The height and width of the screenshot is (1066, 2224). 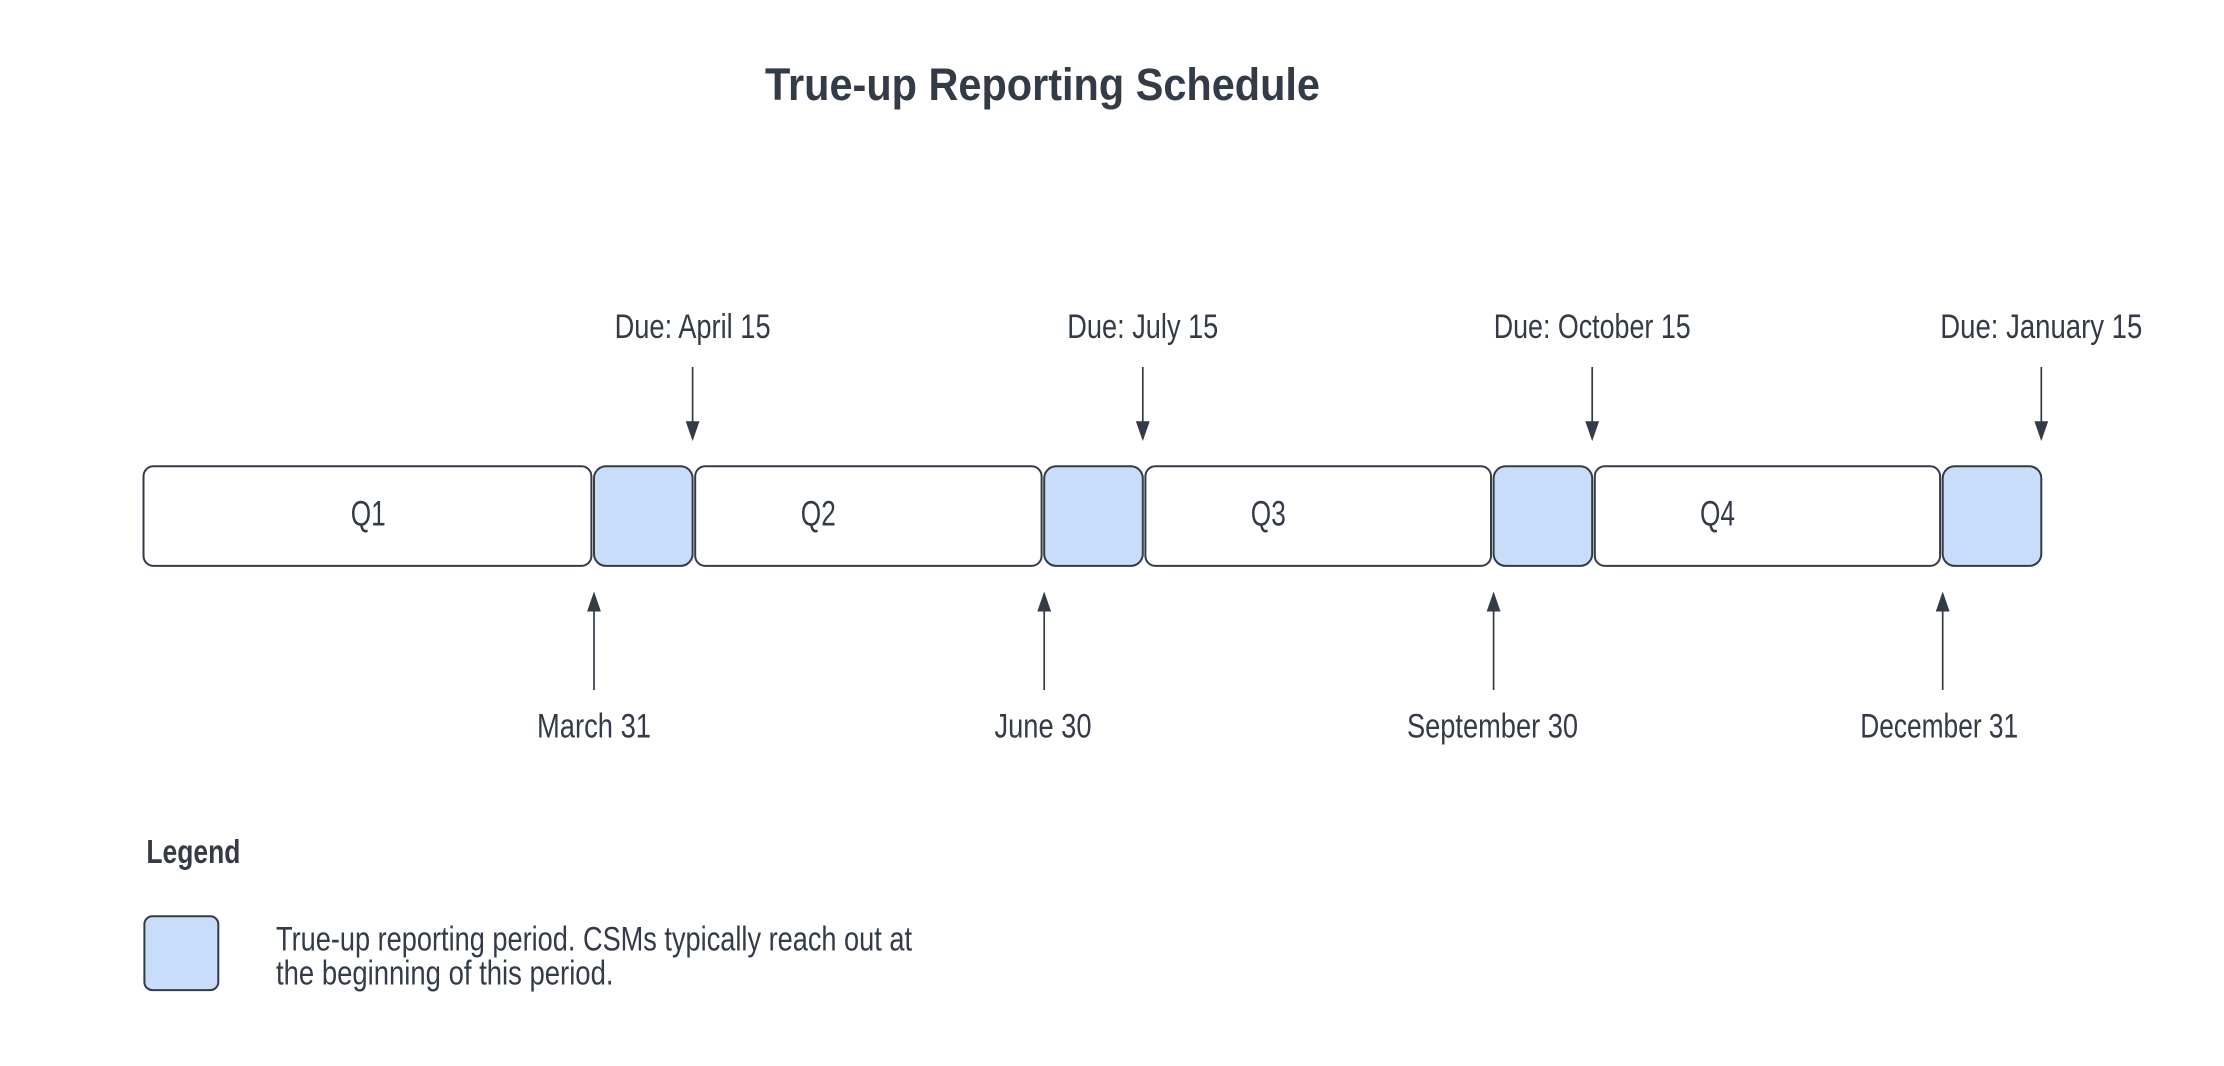 What do you see at coordinates (2041, 327) in the screenshot?
I see `svg-text: Due: January 15` at bounding box center [2041, 327].